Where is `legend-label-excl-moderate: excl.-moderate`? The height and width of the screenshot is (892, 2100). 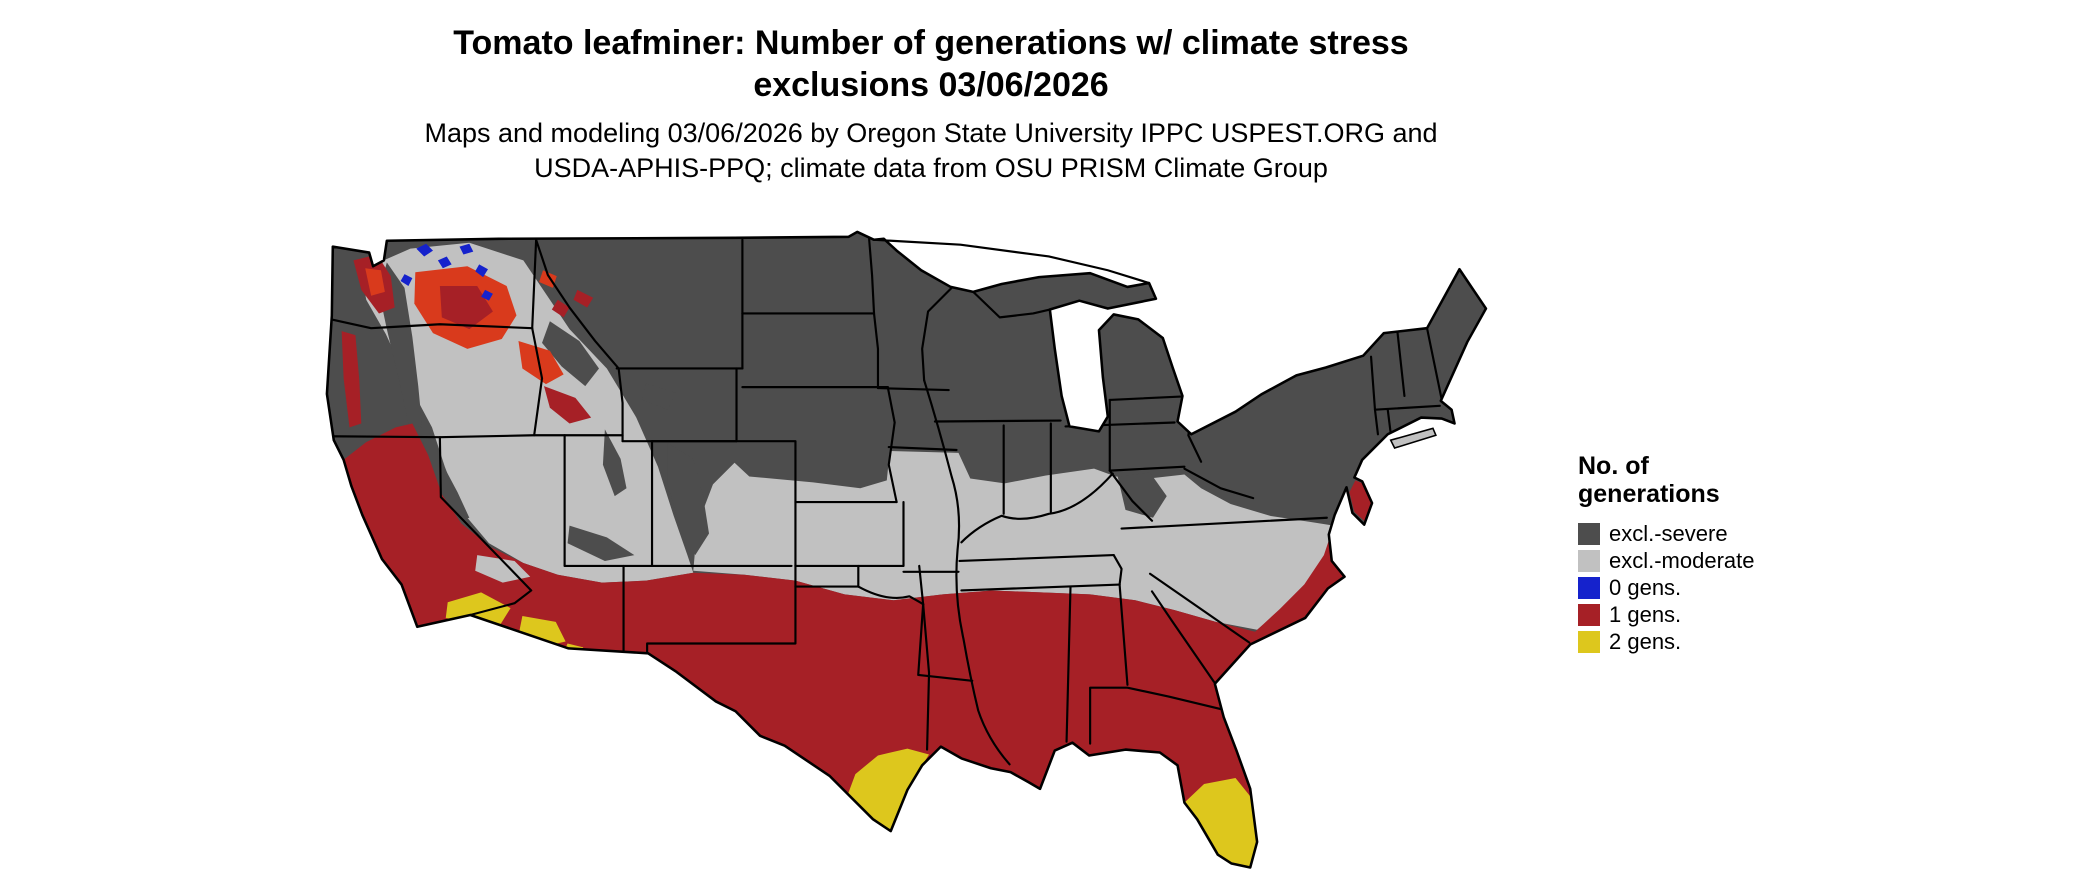
legend-label-excl-moderate: excl.-moderate is located at coordinates (1682, 560).